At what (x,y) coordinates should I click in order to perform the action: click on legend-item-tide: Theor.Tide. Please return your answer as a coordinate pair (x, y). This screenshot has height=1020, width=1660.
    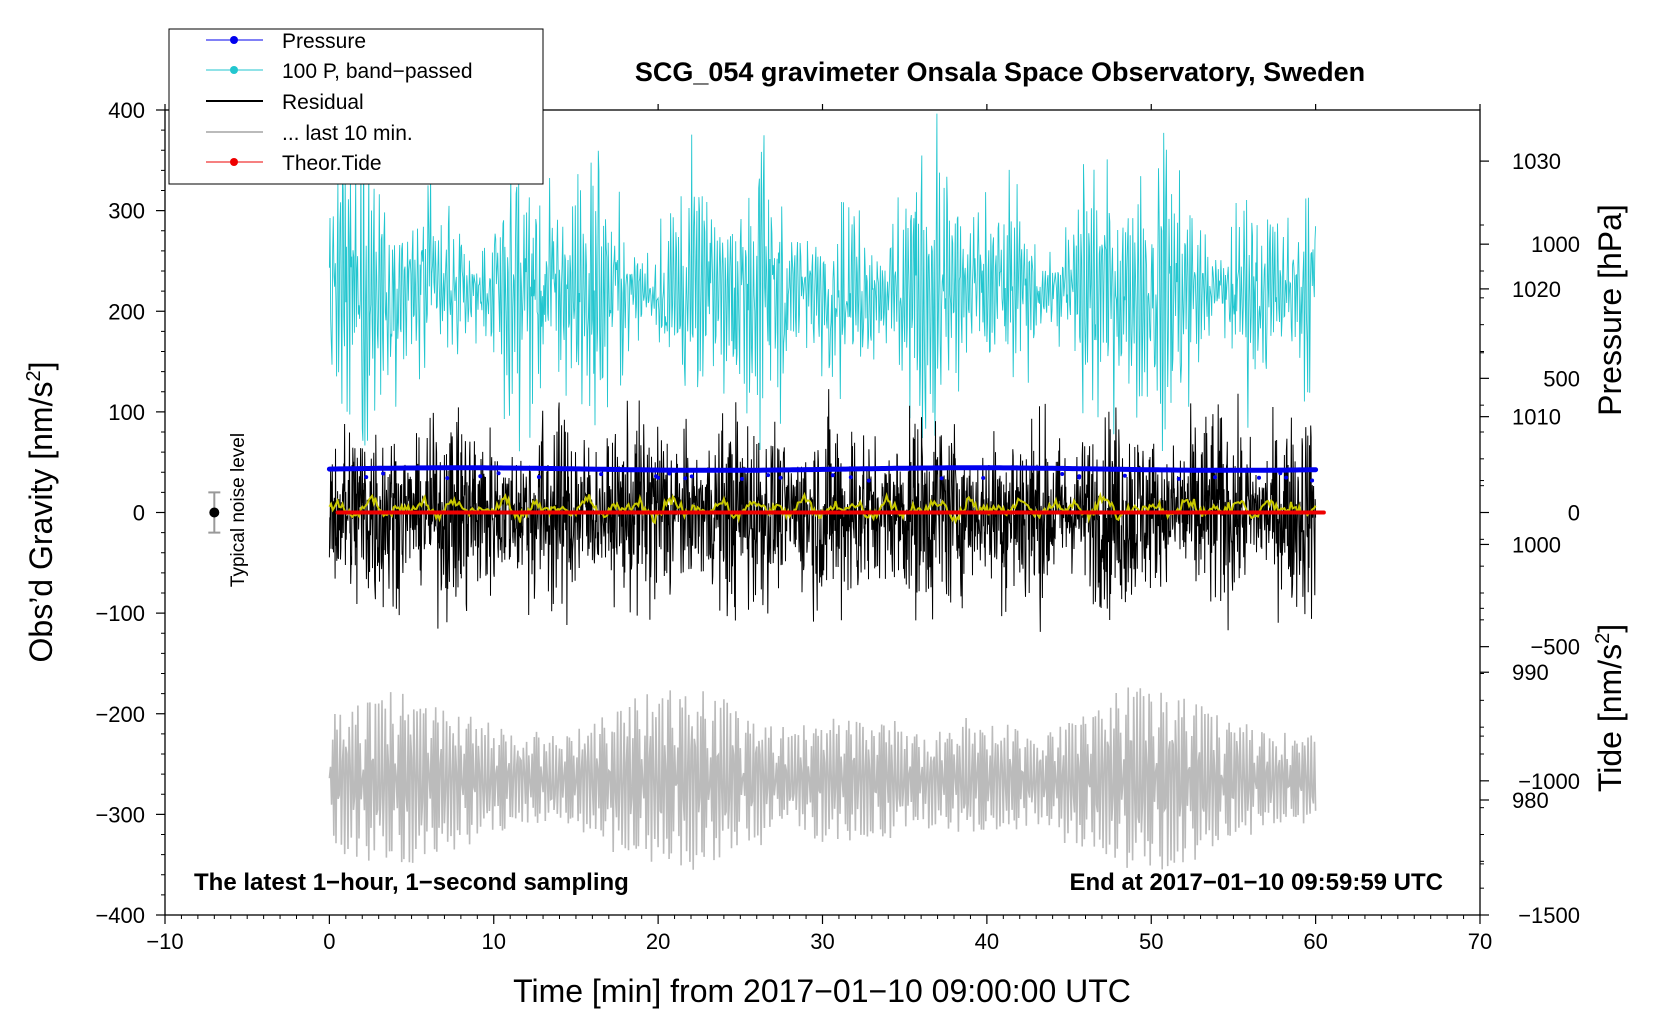
    Looking at the image, I should click on (294, 163).